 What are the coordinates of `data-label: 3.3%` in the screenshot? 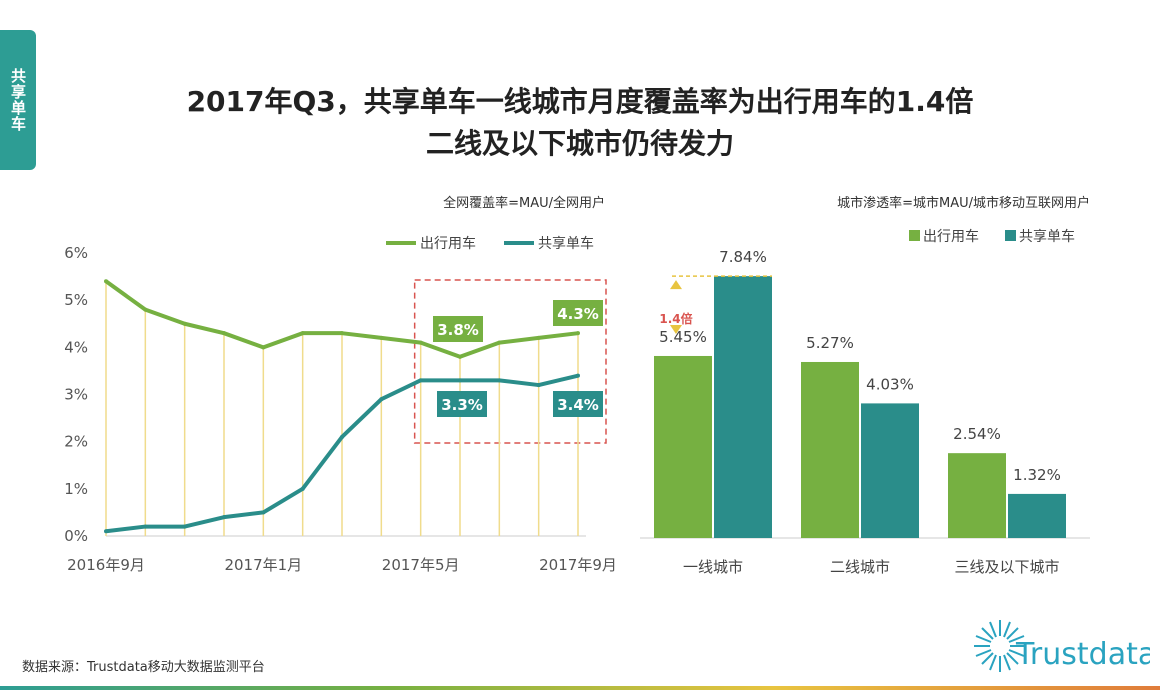 It's located at (462, 405).